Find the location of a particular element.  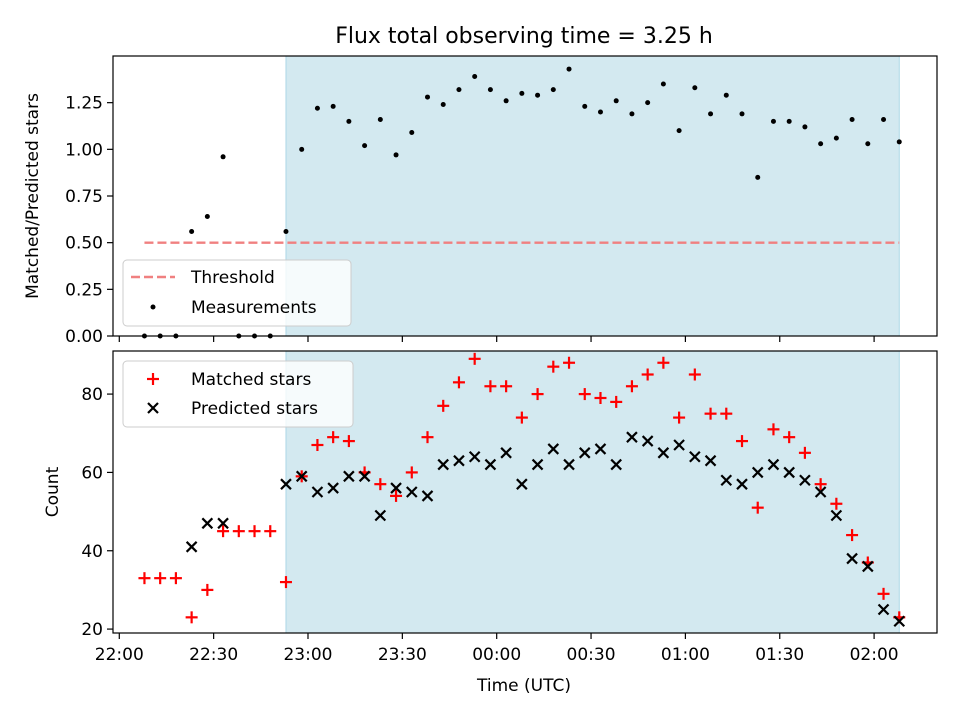

bot-y-tick-label: 40 is located at coordinates (92, 552).